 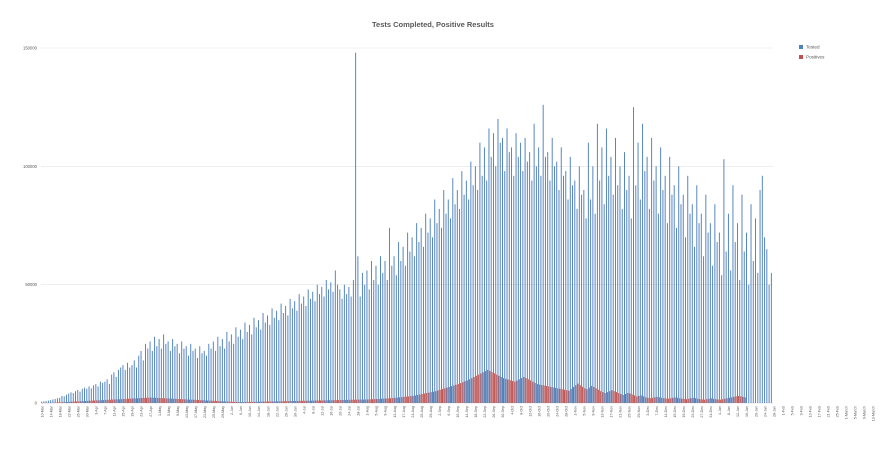 What do you see at coordinates (792, 410) in the screenshot?
I see `x-tick-label: 5-Feb` at bounding box center [792, 410].